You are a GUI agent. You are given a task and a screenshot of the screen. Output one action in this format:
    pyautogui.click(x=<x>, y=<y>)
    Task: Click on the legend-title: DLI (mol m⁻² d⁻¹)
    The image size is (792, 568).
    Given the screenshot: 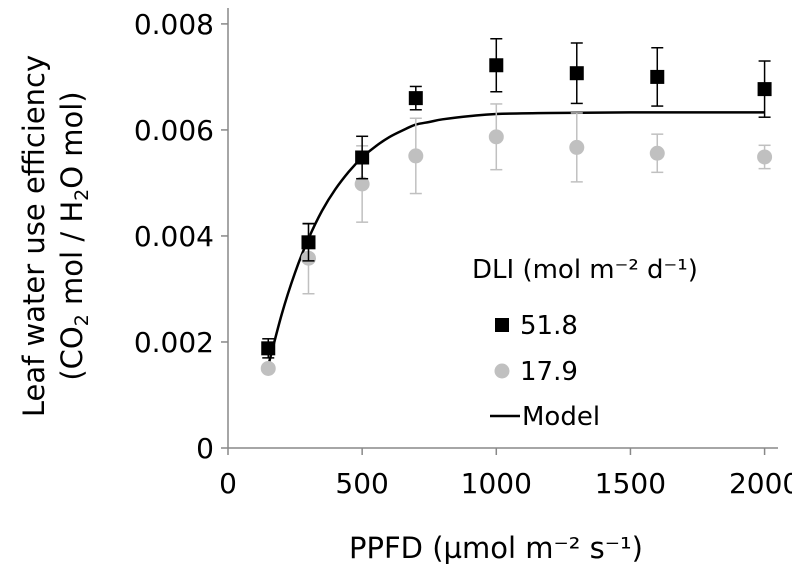 What is the action you would take?
    pyautogui.click(x=585, y=270)
    